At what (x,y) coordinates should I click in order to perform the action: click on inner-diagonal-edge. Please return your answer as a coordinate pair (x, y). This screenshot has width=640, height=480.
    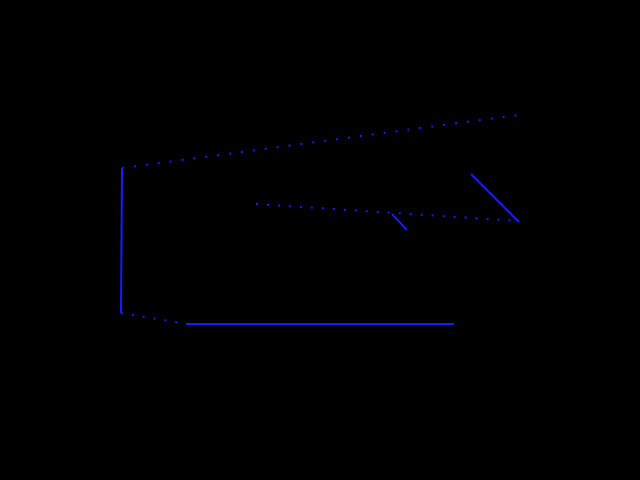
    Looking at the image, I should click on (399, 222).